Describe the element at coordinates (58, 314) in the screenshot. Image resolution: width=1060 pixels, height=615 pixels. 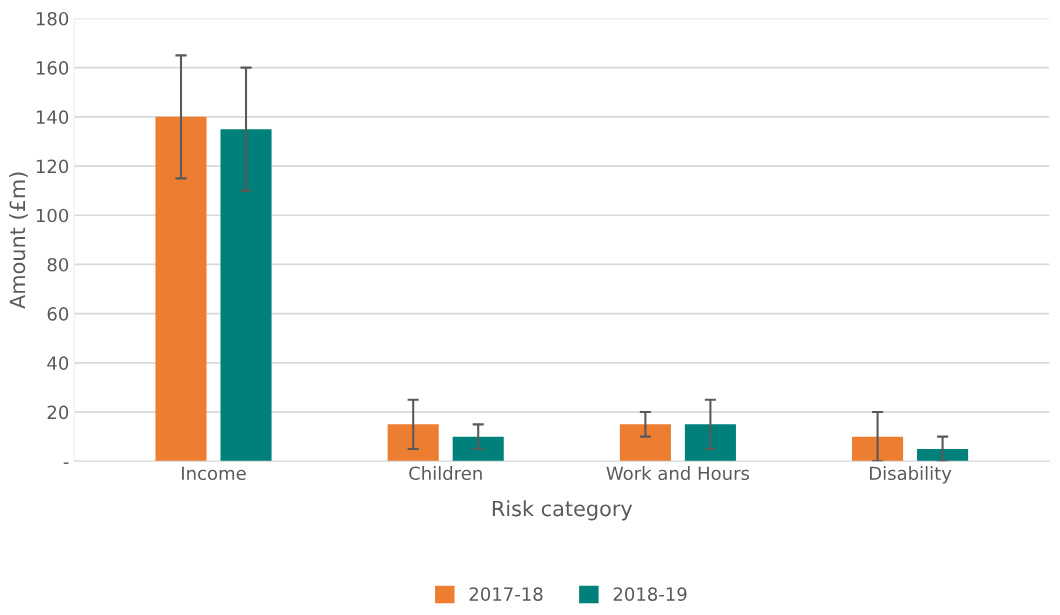
I see `y-tick-label: 60` at that location.